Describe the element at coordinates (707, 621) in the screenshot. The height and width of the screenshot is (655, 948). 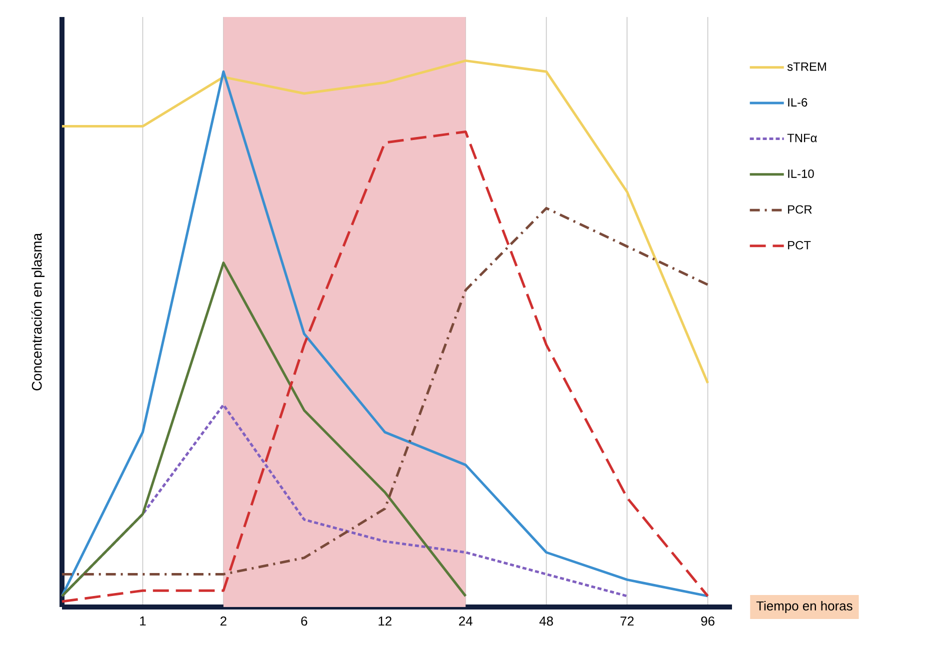
I see `x-tick-label: 96` at that location.